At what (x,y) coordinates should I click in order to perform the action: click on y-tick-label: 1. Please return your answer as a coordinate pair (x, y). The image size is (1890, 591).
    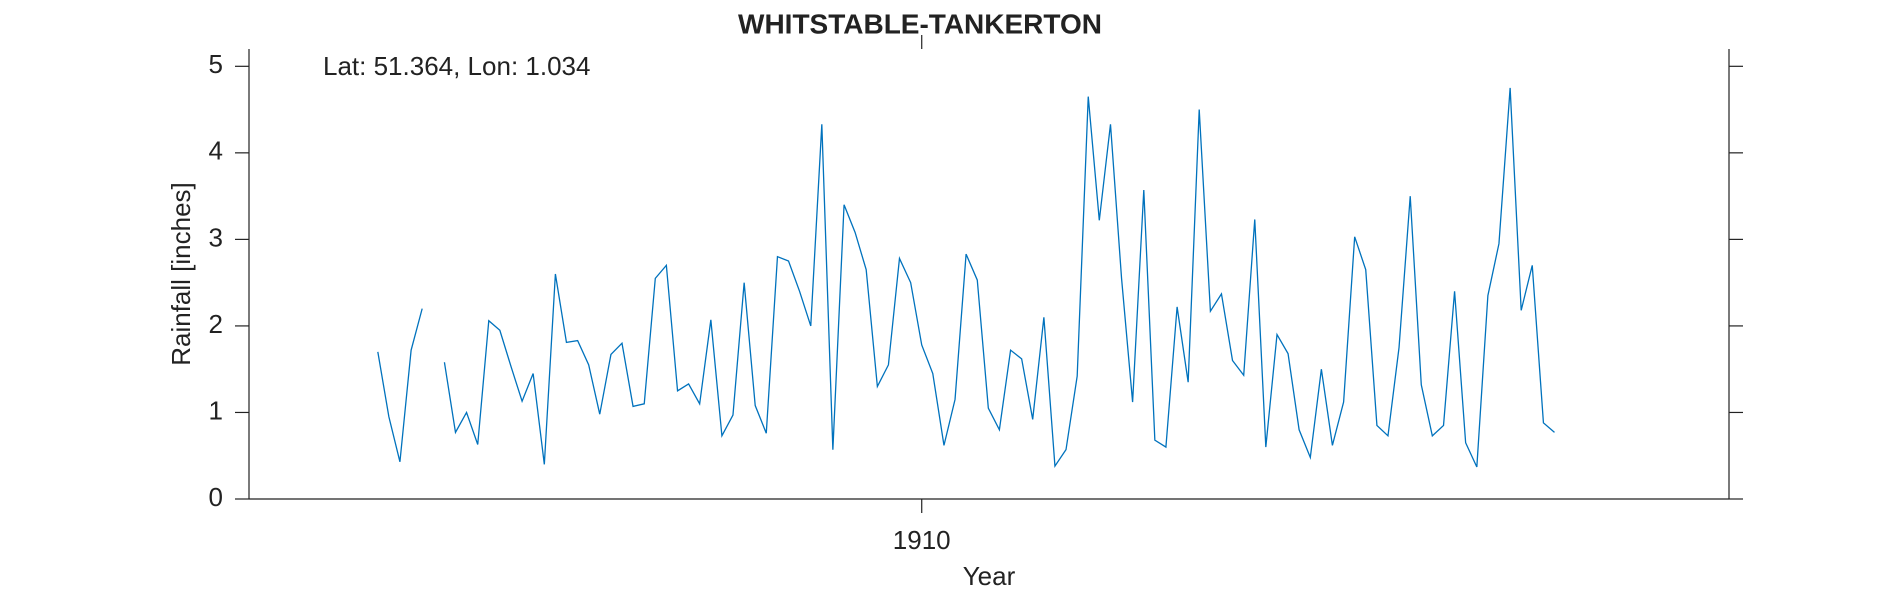
    Looking at the image, I should click on (216, 410).